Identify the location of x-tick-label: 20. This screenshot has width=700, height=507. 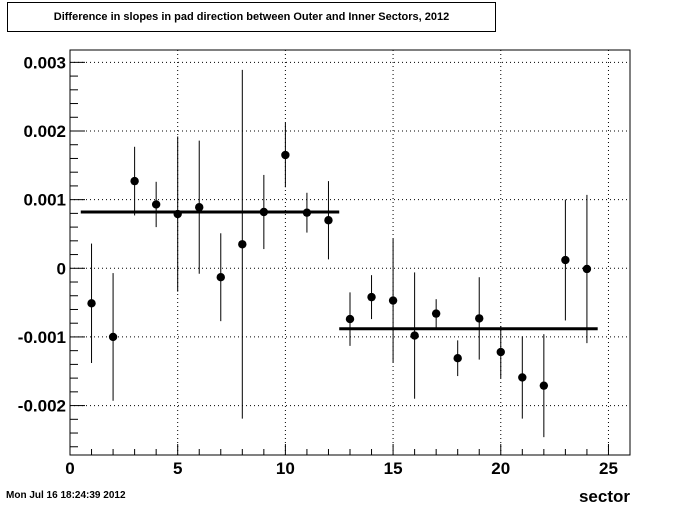
(500, 468).